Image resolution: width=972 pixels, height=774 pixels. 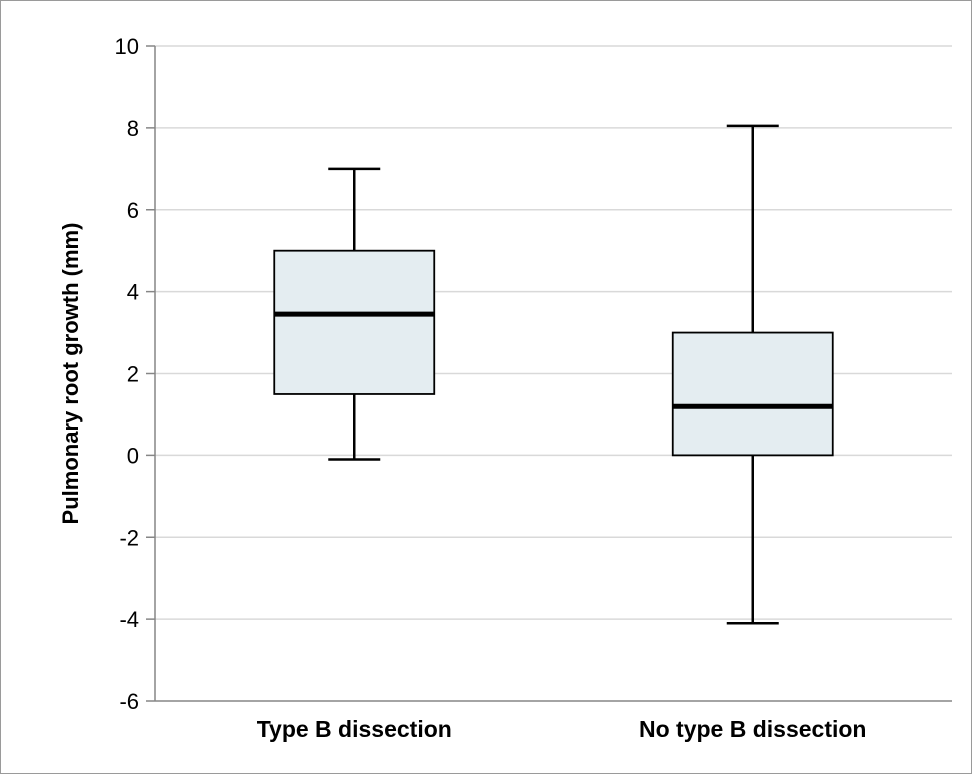 What do you see at coordinates (133, 128) in the screenshot?
I see `y-tick-label: 8` at bounding box center [133, 128].